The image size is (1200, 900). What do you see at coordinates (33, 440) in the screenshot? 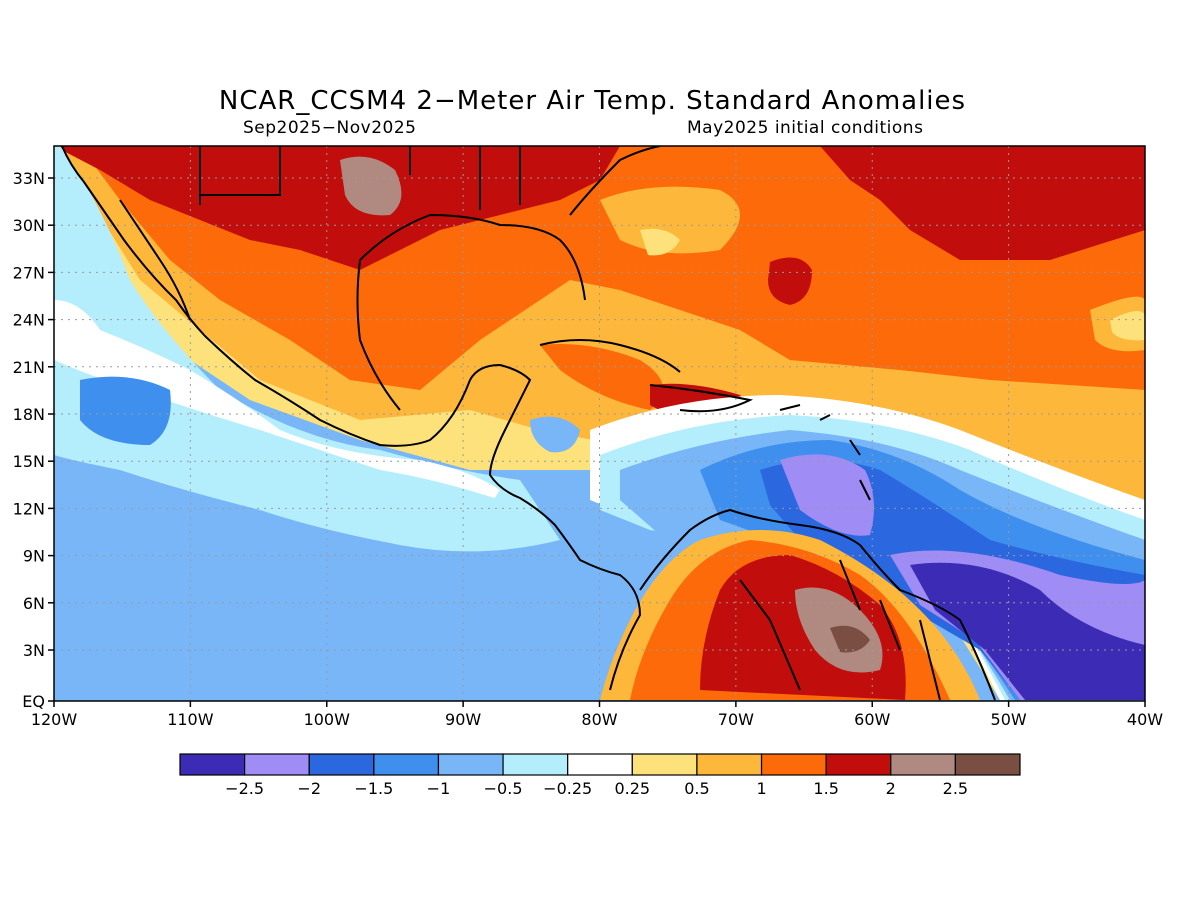
I see `latitude-axis: 33N 30N 27N 24N 21N 18N 15N 12N 9N 6N 3N EQ` at bounding box center [33, 440].